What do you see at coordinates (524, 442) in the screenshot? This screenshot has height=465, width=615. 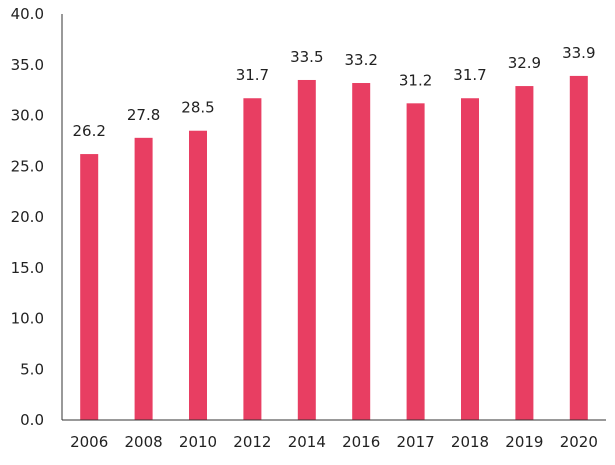 I see `x-tick-label: 2019` at bounding box center [524, 442].